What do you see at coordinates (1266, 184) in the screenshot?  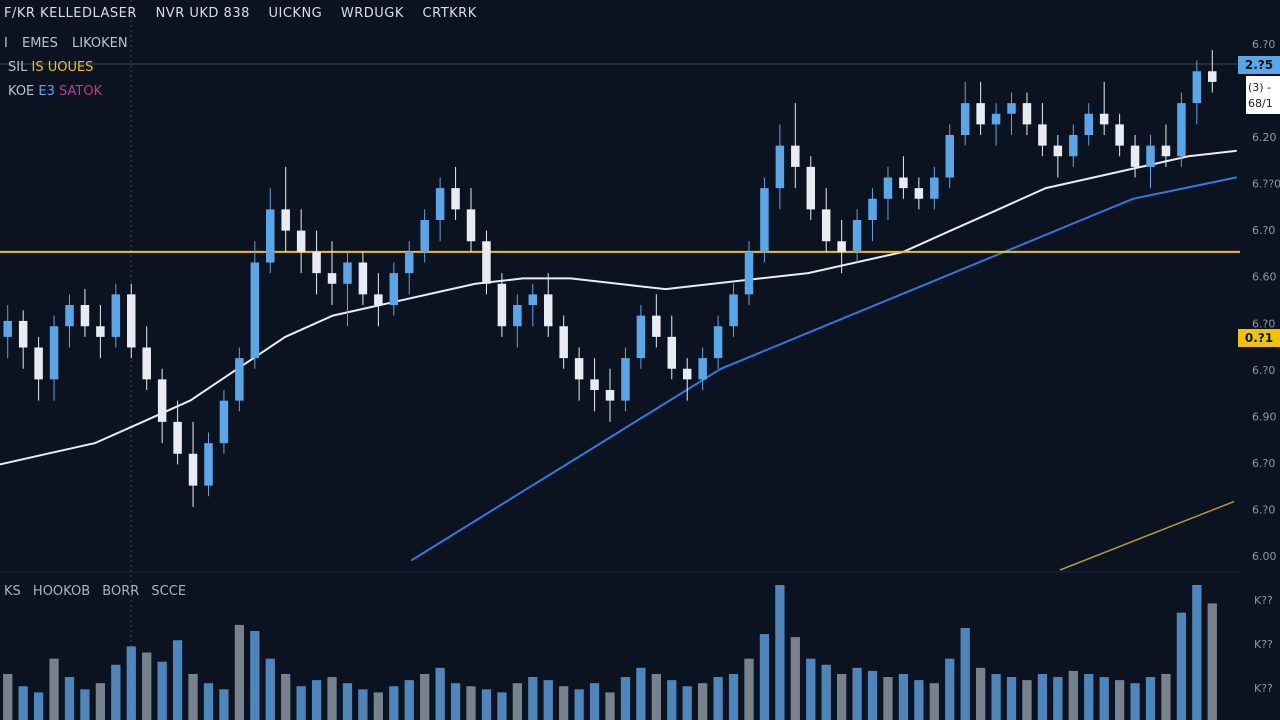 I see `price-axis-label: 6.??0` at bounding box center [1266, 184].